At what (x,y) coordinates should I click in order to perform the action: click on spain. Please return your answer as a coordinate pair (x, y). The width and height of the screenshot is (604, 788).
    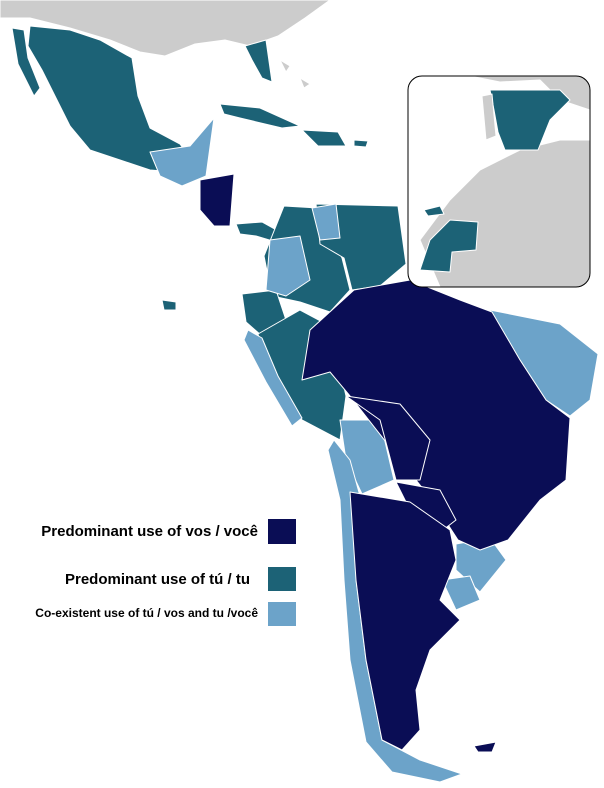
    Looking at the image, I should click on (530, 120).